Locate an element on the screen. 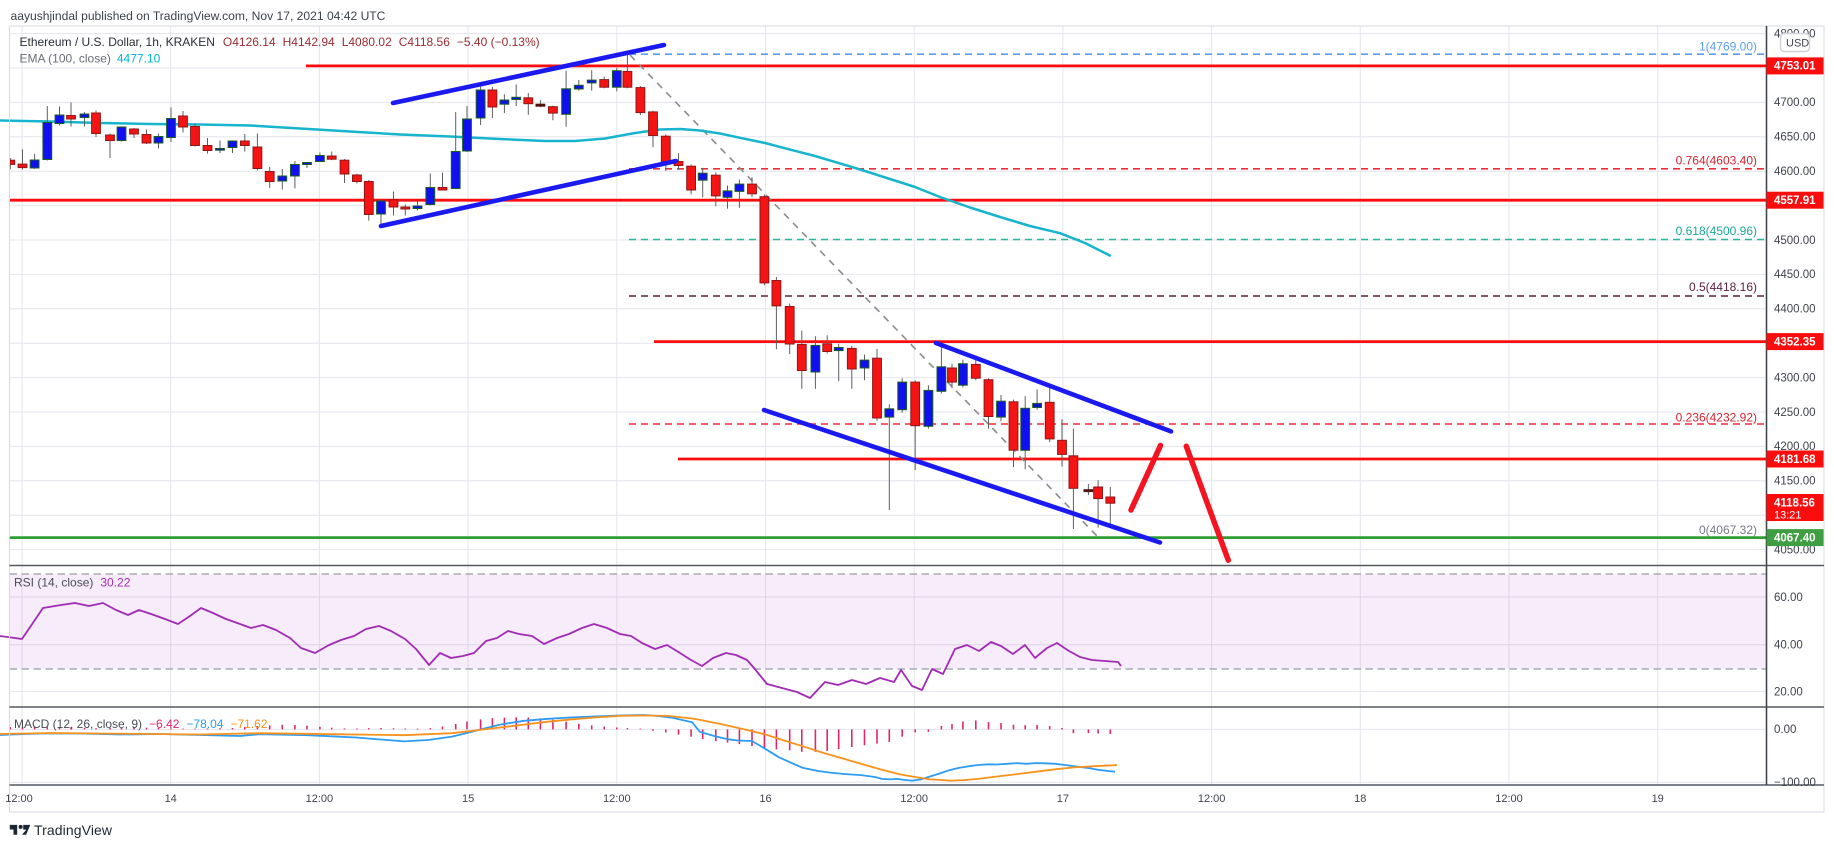 This screenshot has width=1834, height=848. svg-text: 15 is located at coordinates (468, 799).